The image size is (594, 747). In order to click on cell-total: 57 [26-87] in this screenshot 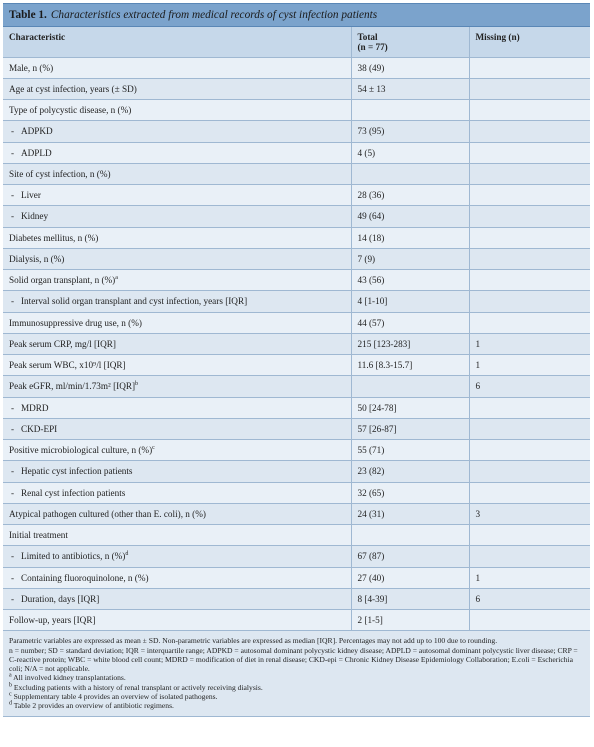, I will do `click(410, 429)`.